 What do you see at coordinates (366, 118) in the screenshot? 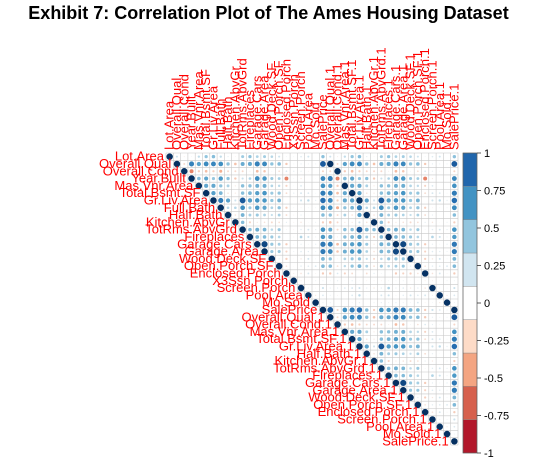
I see `column-label: Half.Bath.1` at bounding box center [366, 118].